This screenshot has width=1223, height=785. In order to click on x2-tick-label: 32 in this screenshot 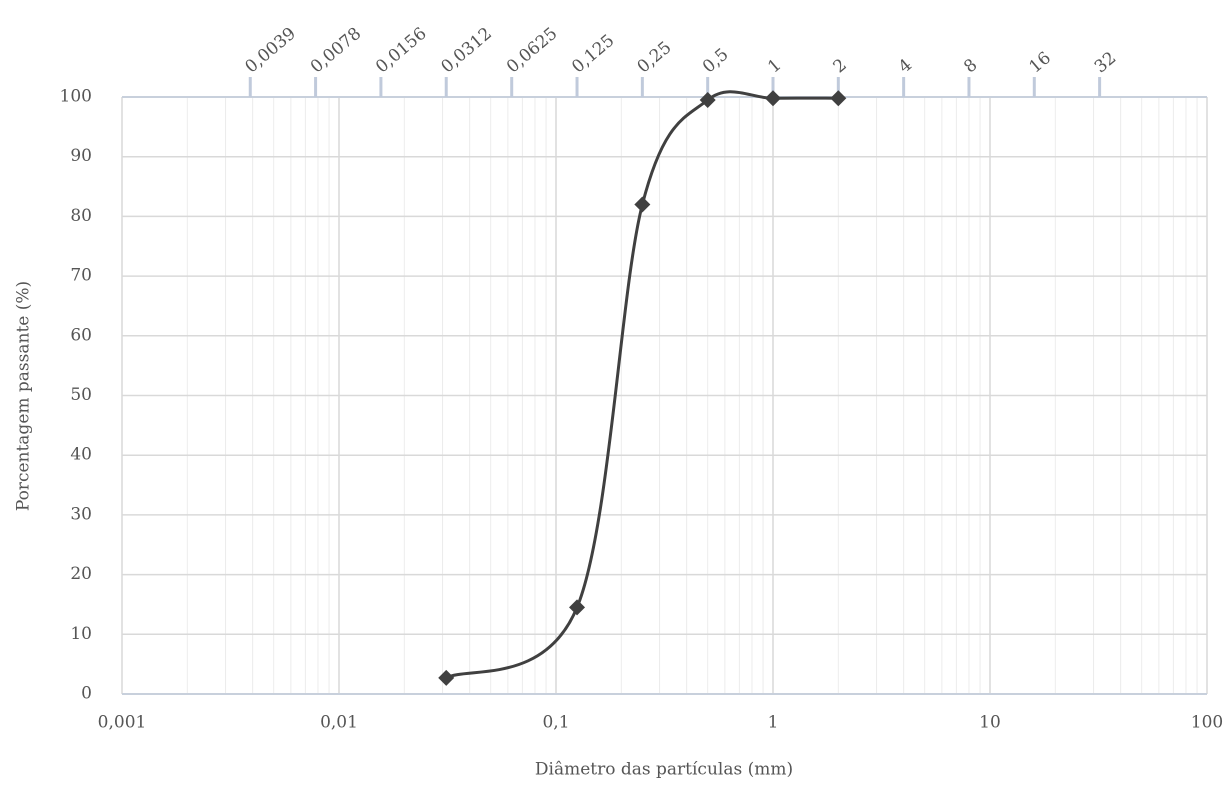, I will do `click(1105, 62)`.